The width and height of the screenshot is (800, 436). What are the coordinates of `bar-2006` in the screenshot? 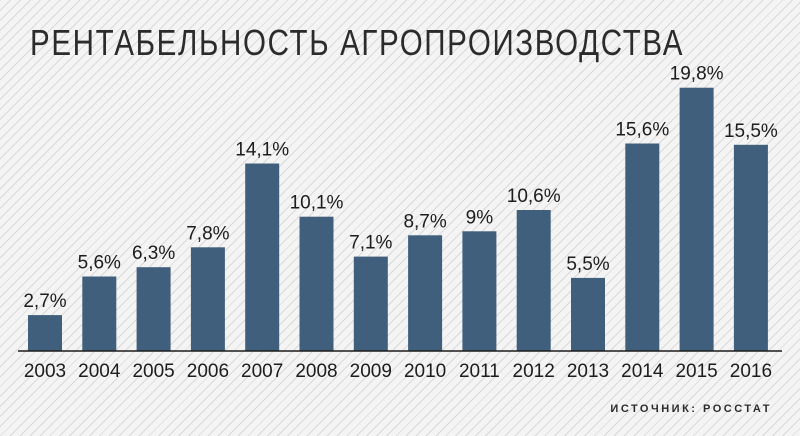 It's located at (207, 299).